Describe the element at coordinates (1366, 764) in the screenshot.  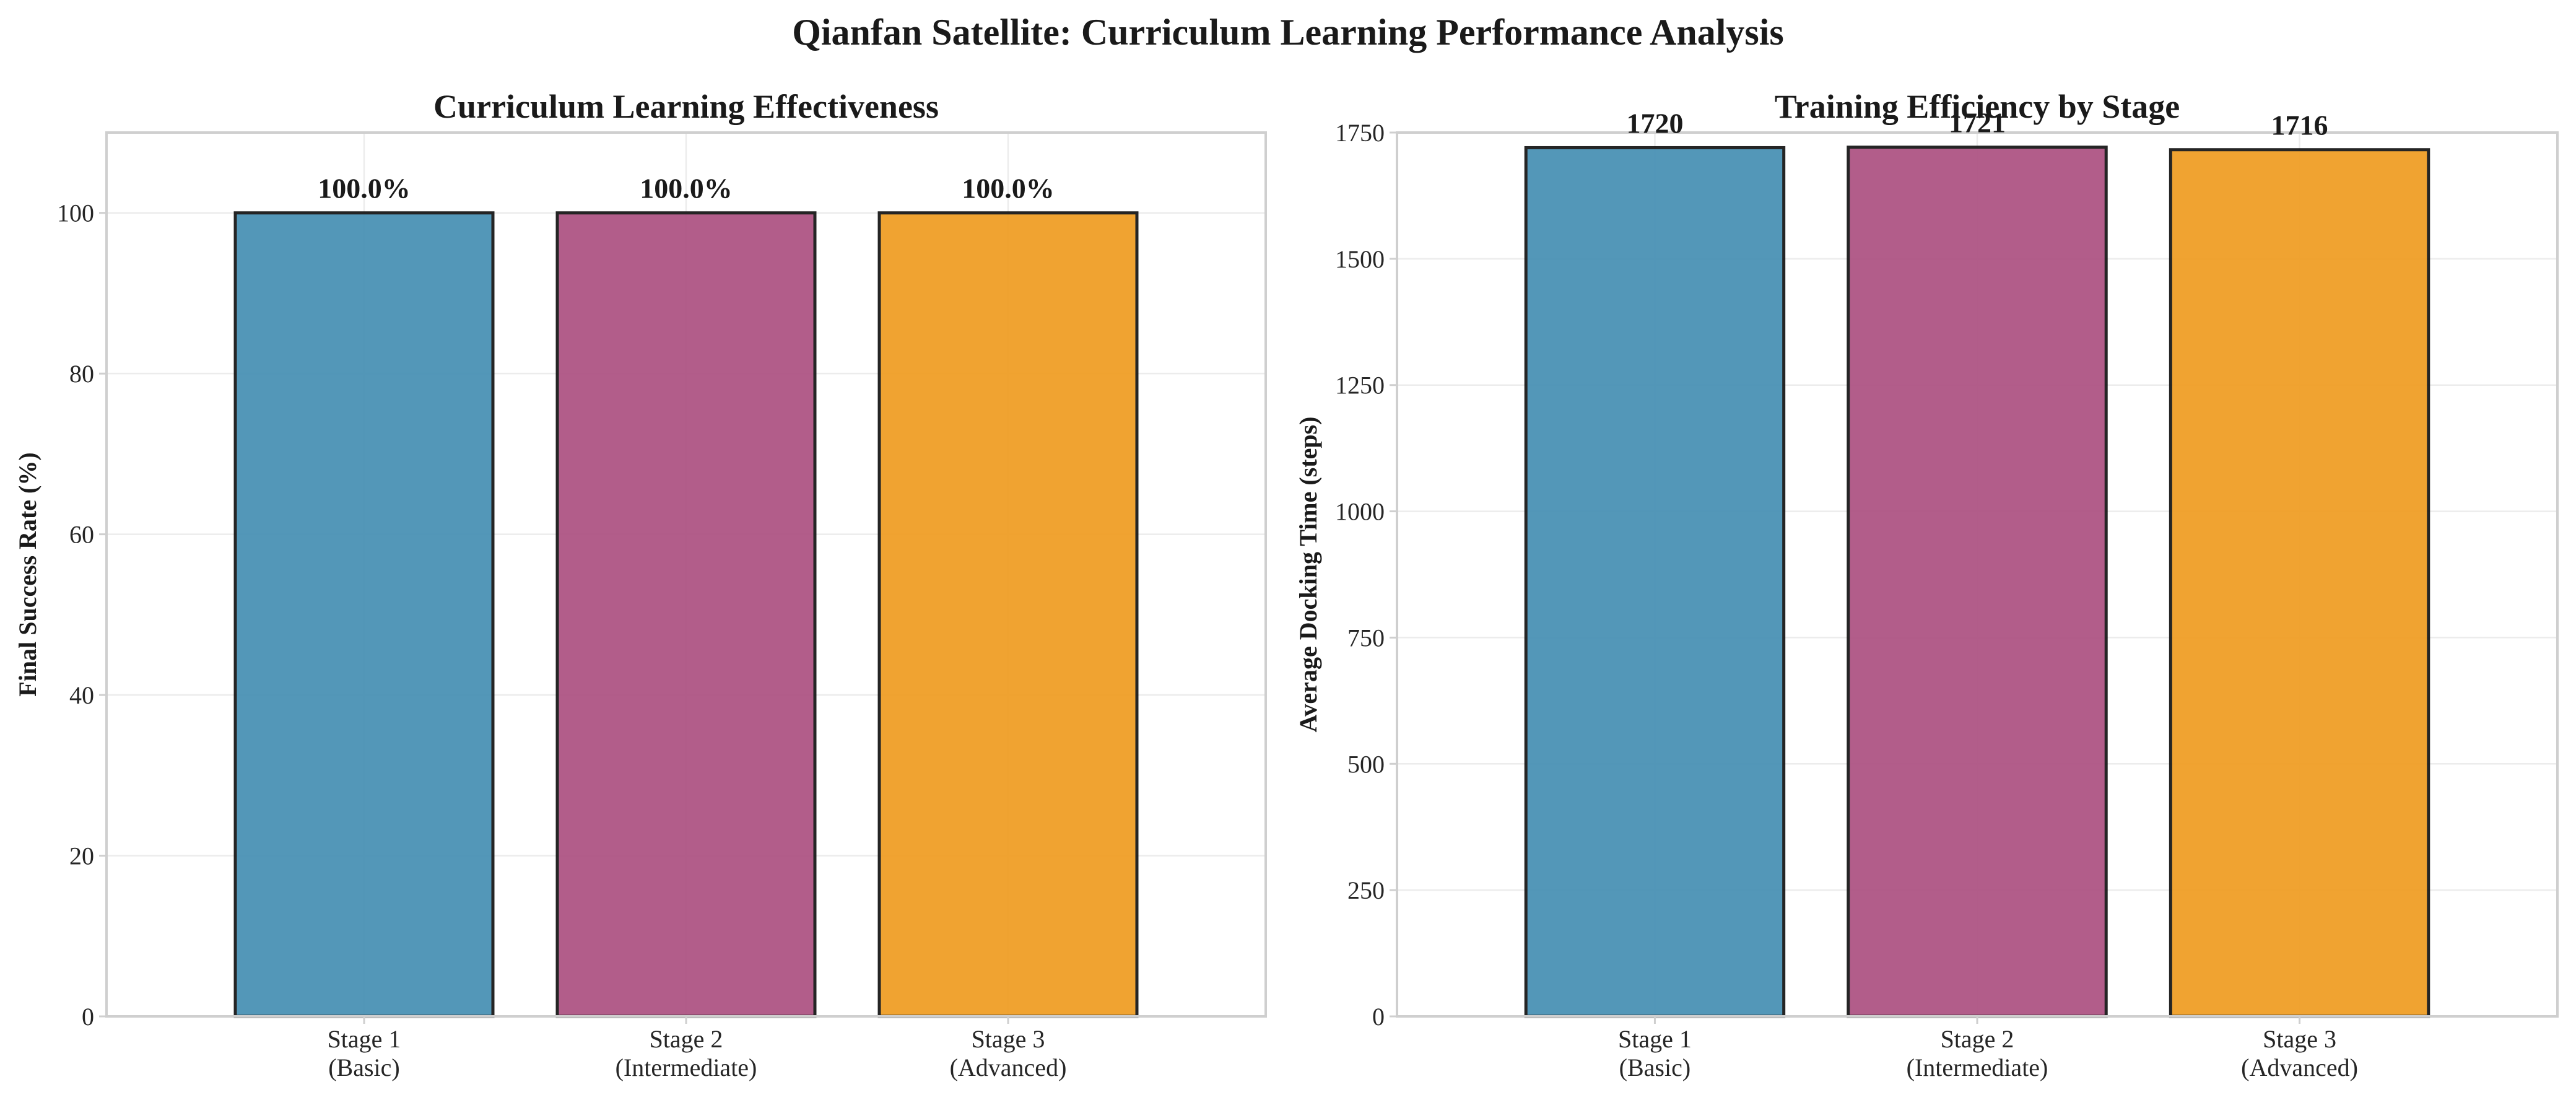
I see `y-tick-label: 500` at that location.